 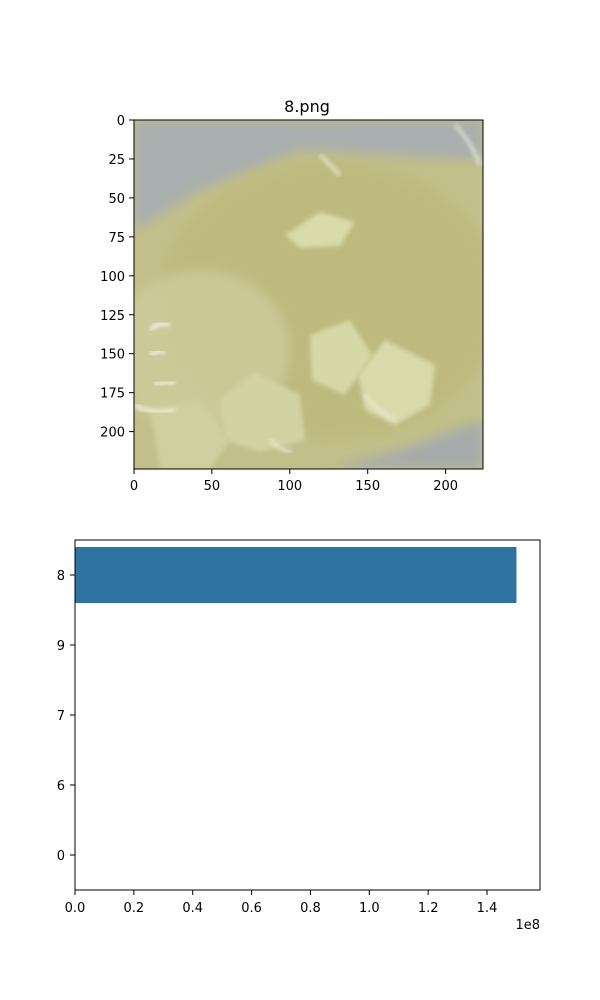 I want to click on image-y-tick-label: 200, so click(x=112, y=433).